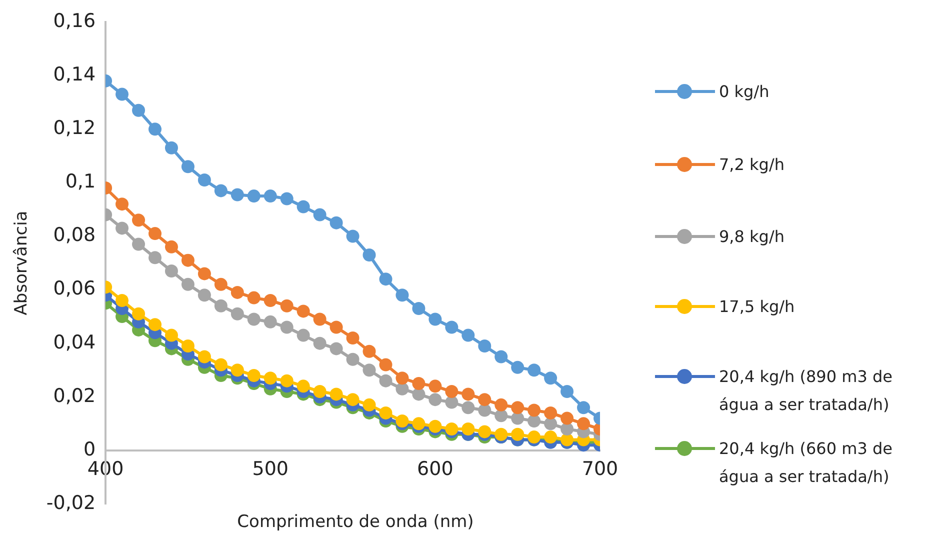 The image size is (938, 539). What do you see at coordinates (752, 165) in the screenshot?
I see `legend-label: 7,2 kg/h` at bounding box center [752, 165].